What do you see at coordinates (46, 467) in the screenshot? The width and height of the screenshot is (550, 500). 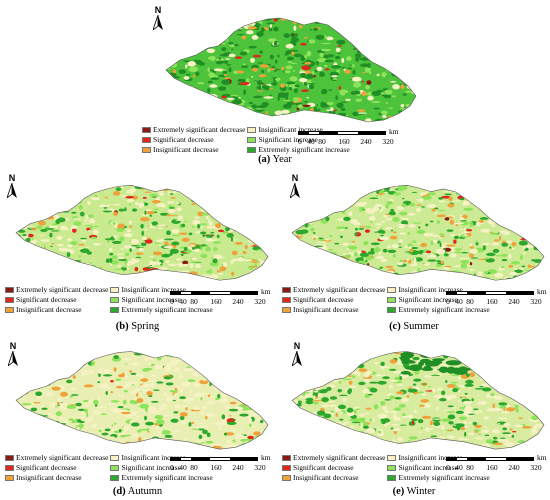 I see `legend-label: Significant decrease` at bounding box center [46, 467].